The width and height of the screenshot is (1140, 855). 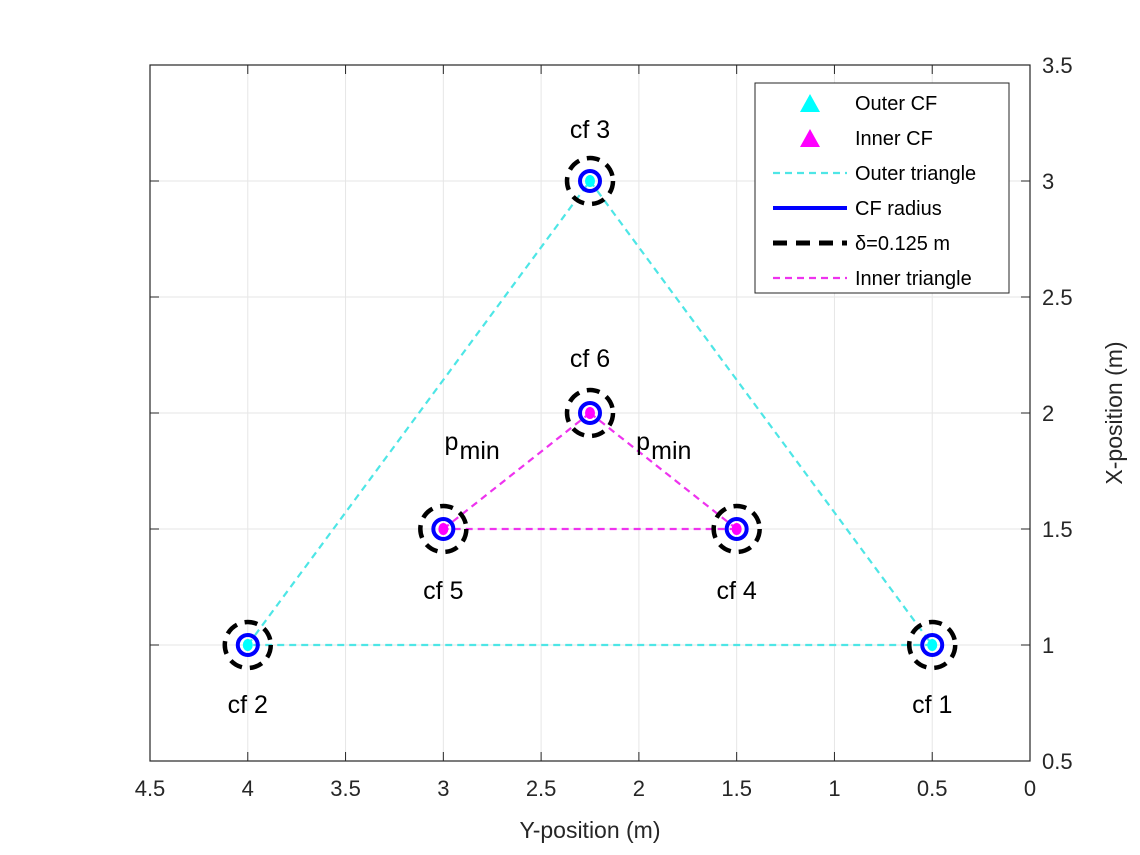 What do you see at coordinates (834, 788) in the screenshot?
I see `x-tick-label: 1` at bounding box center [834, 788].